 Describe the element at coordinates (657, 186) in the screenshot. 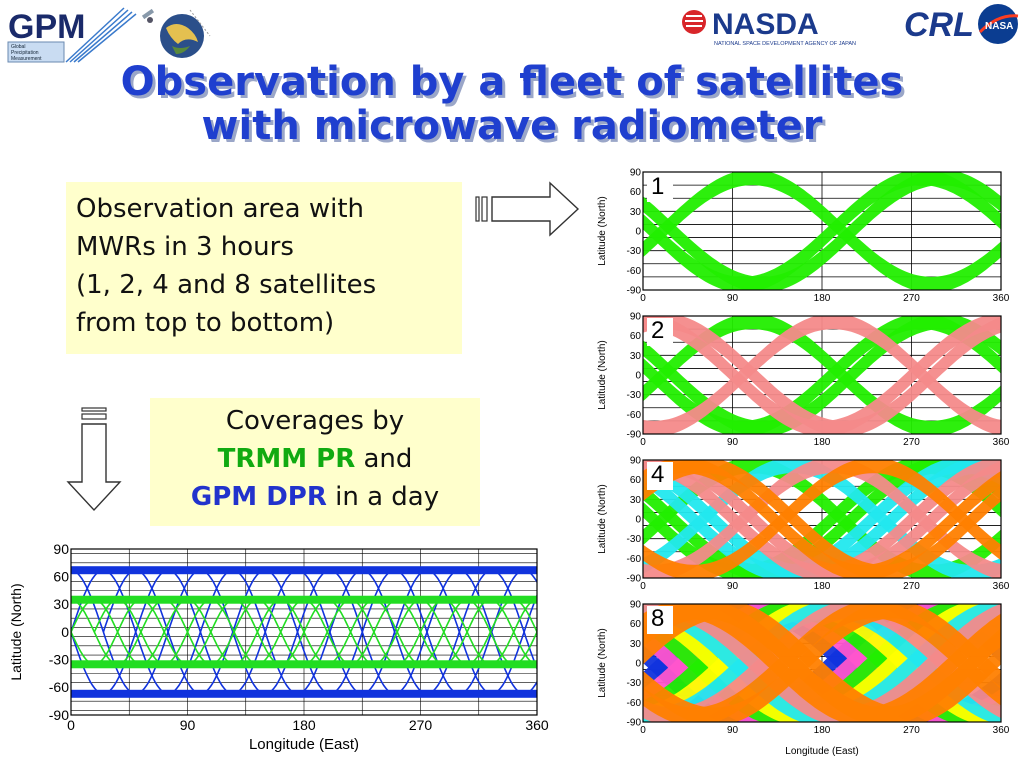

I see `chart-number-label: 1` at that location.